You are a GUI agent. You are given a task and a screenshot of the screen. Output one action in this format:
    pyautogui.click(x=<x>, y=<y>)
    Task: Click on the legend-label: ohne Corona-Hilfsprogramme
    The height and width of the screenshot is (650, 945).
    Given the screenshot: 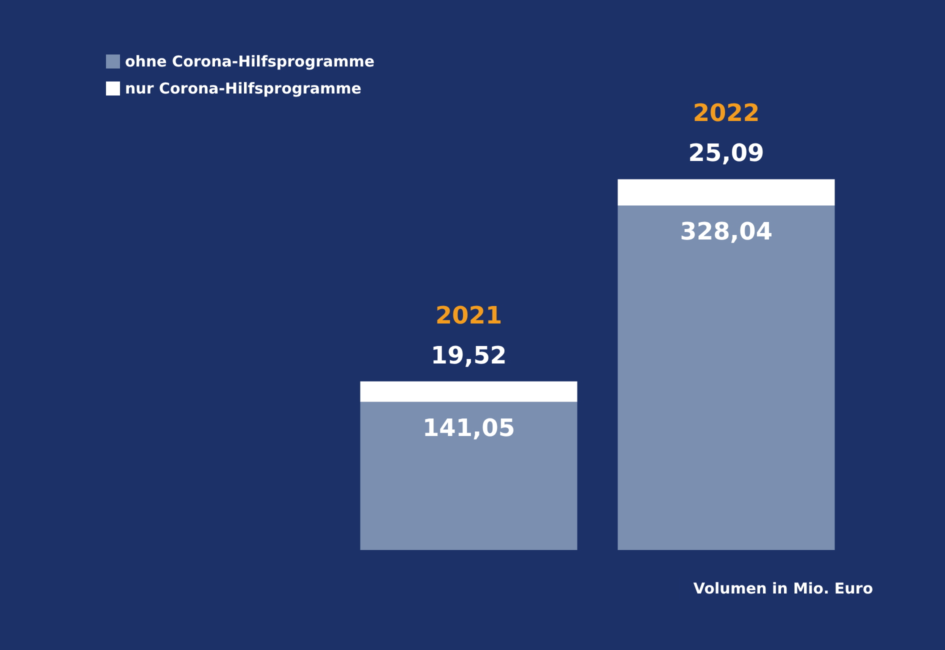 What is the action you would take?
    pyautogui.click(x=250, y=61)
    